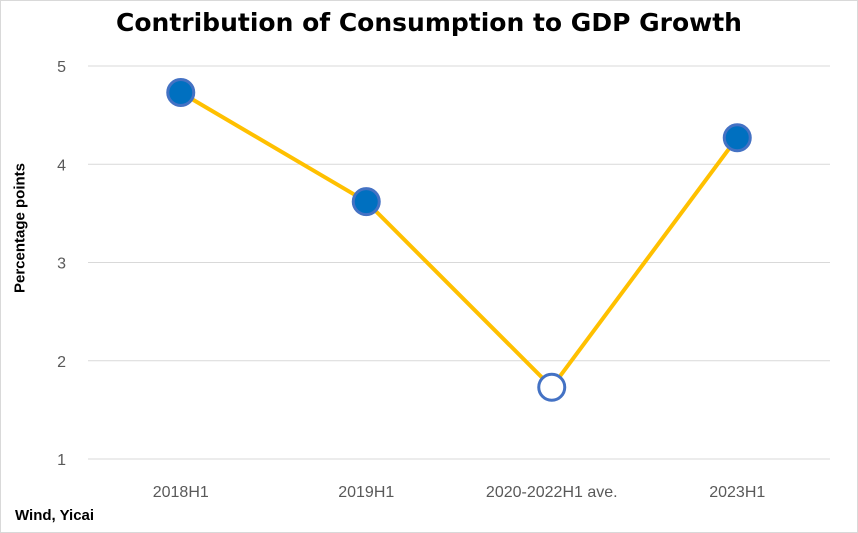 The width and height of the screenshot is (858, 533). I want to click on x-tick-label: 2023H1, so click(737, 492).